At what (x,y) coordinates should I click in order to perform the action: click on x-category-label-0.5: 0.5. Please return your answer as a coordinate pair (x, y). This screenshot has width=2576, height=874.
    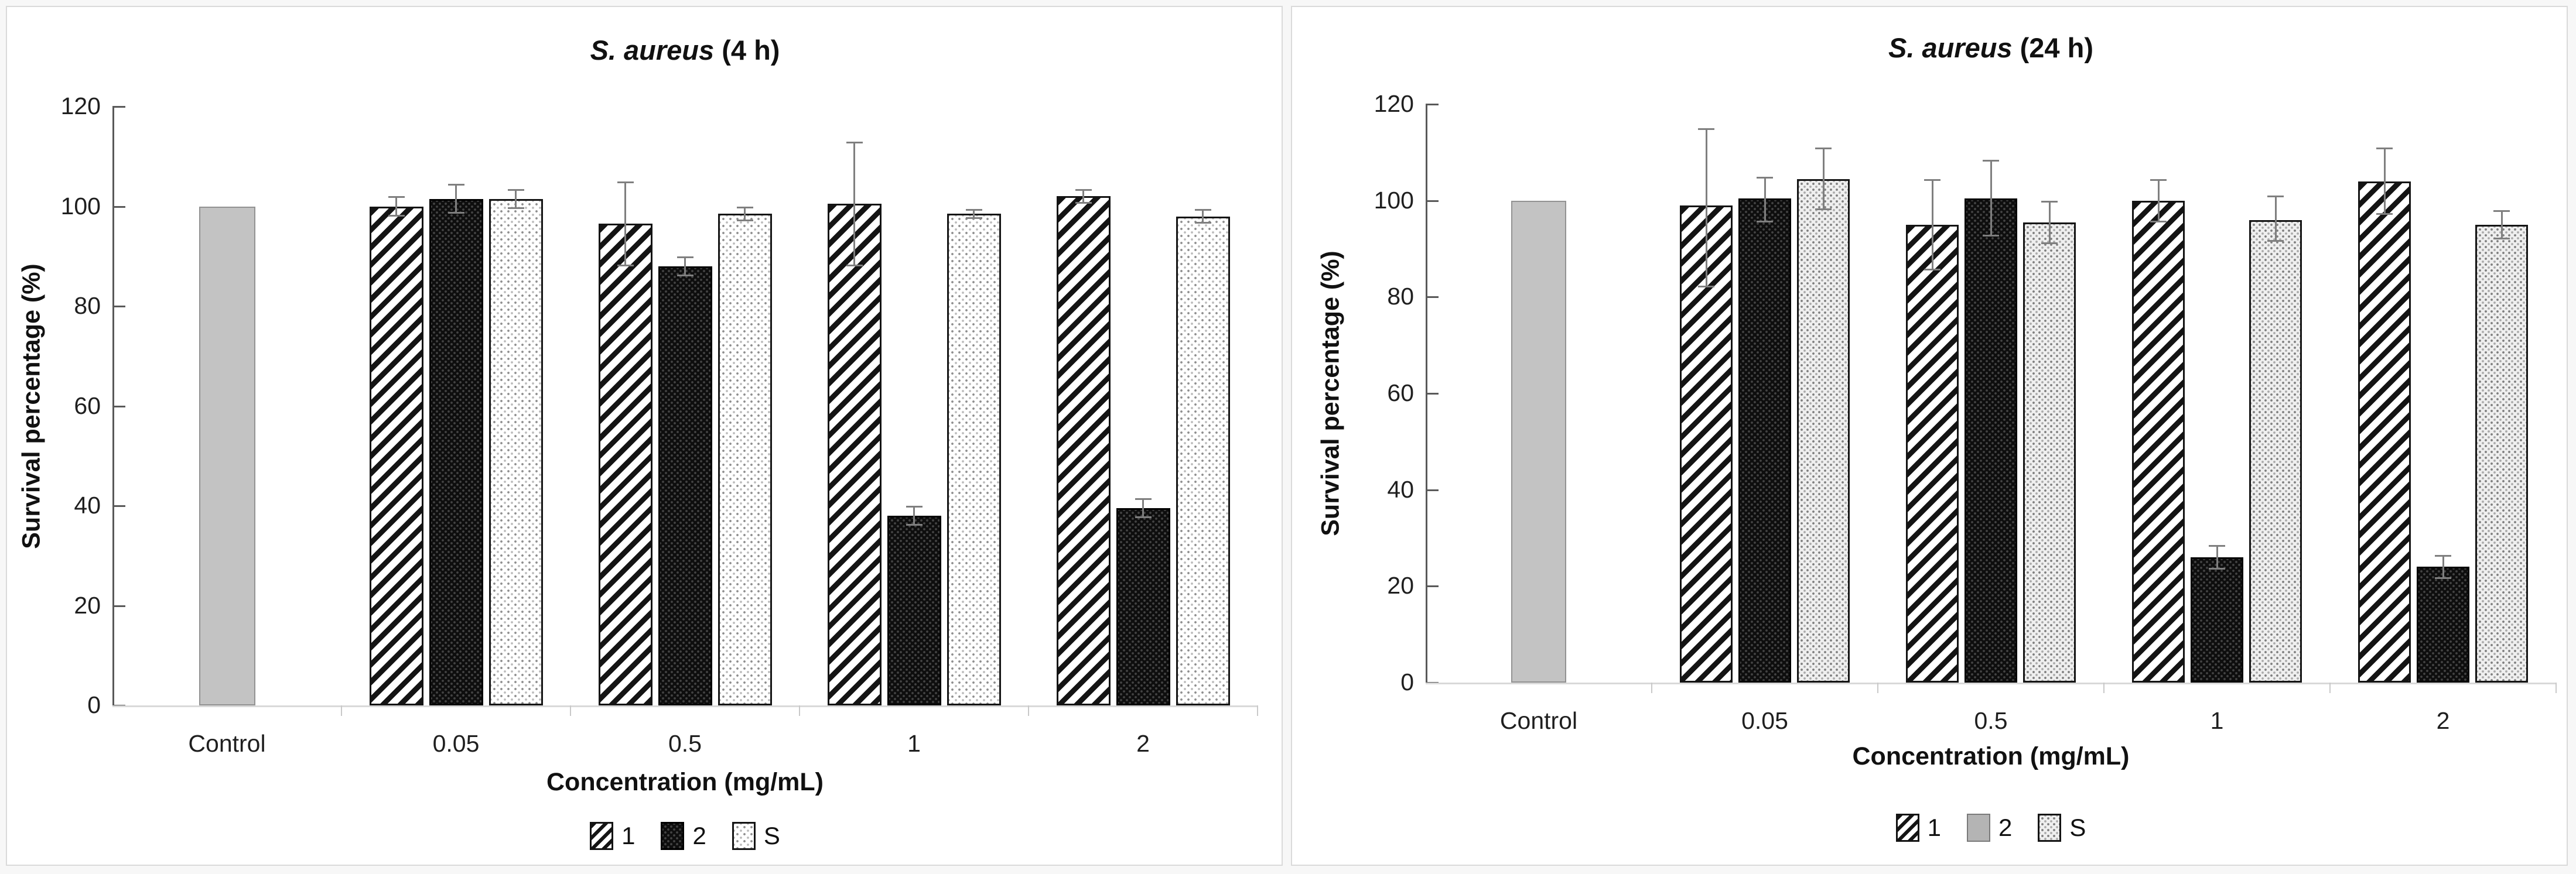
    Looking at the image, I should click on (685, 743).